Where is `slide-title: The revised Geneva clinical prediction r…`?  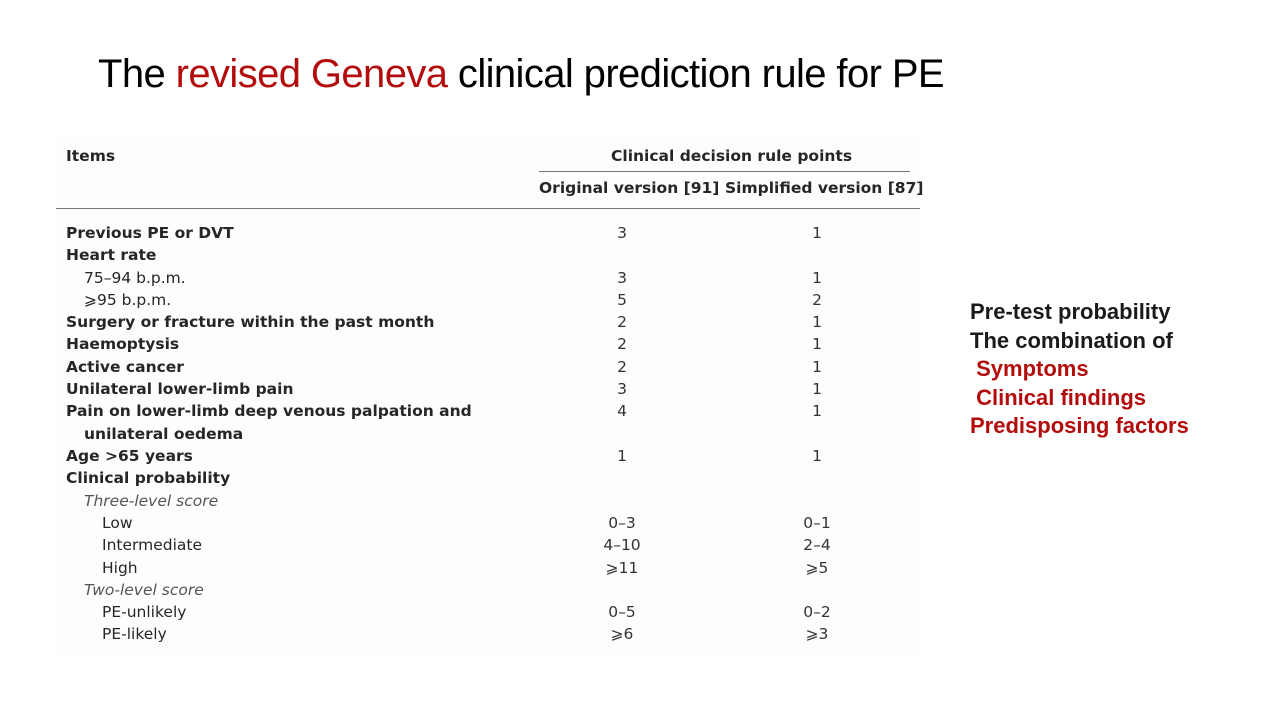 slide-title: The revised Geneva clinical prediction r… is located at coordinates (521, 74).